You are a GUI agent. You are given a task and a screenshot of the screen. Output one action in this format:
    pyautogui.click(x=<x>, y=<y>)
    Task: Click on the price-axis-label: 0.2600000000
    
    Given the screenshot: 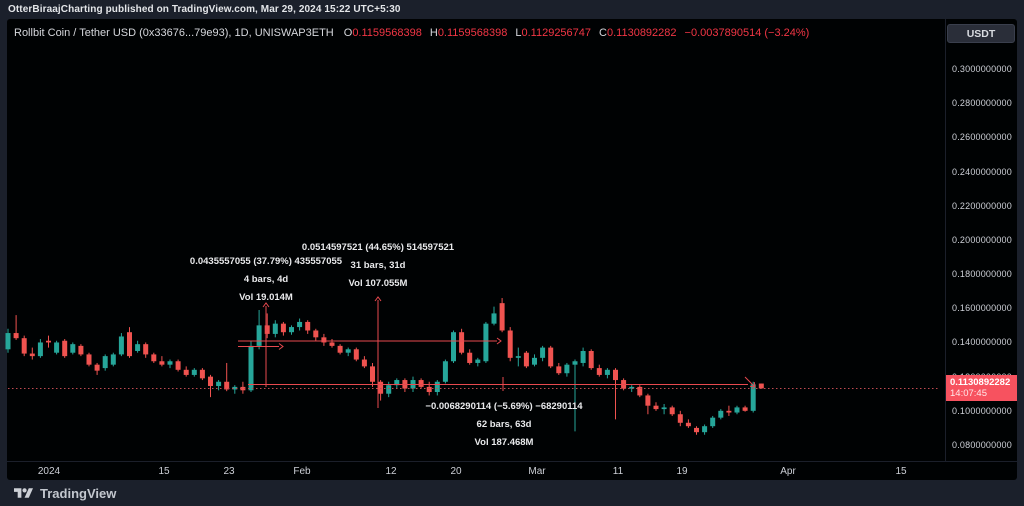 What is the action you would take?
    pyautogui.click(x=982, y=137)
    